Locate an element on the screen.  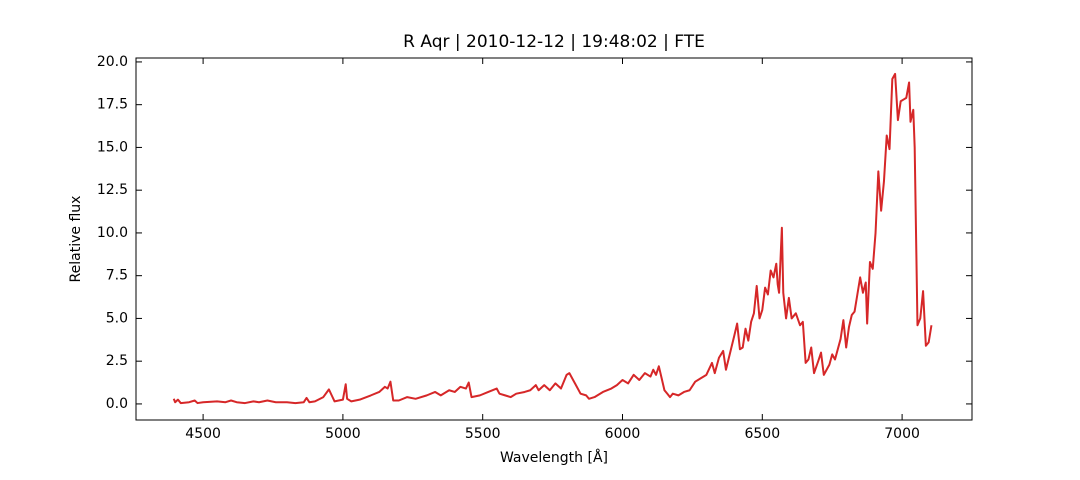
x-tick-label: 5000 is located at coordinates (343, 434).